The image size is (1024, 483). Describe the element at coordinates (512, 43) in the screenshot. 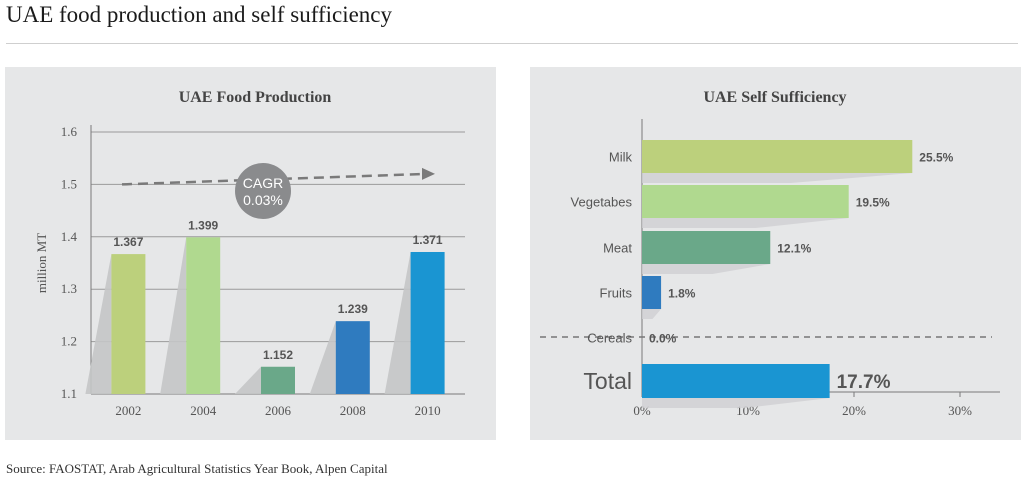

I see `title-divider` at that location.